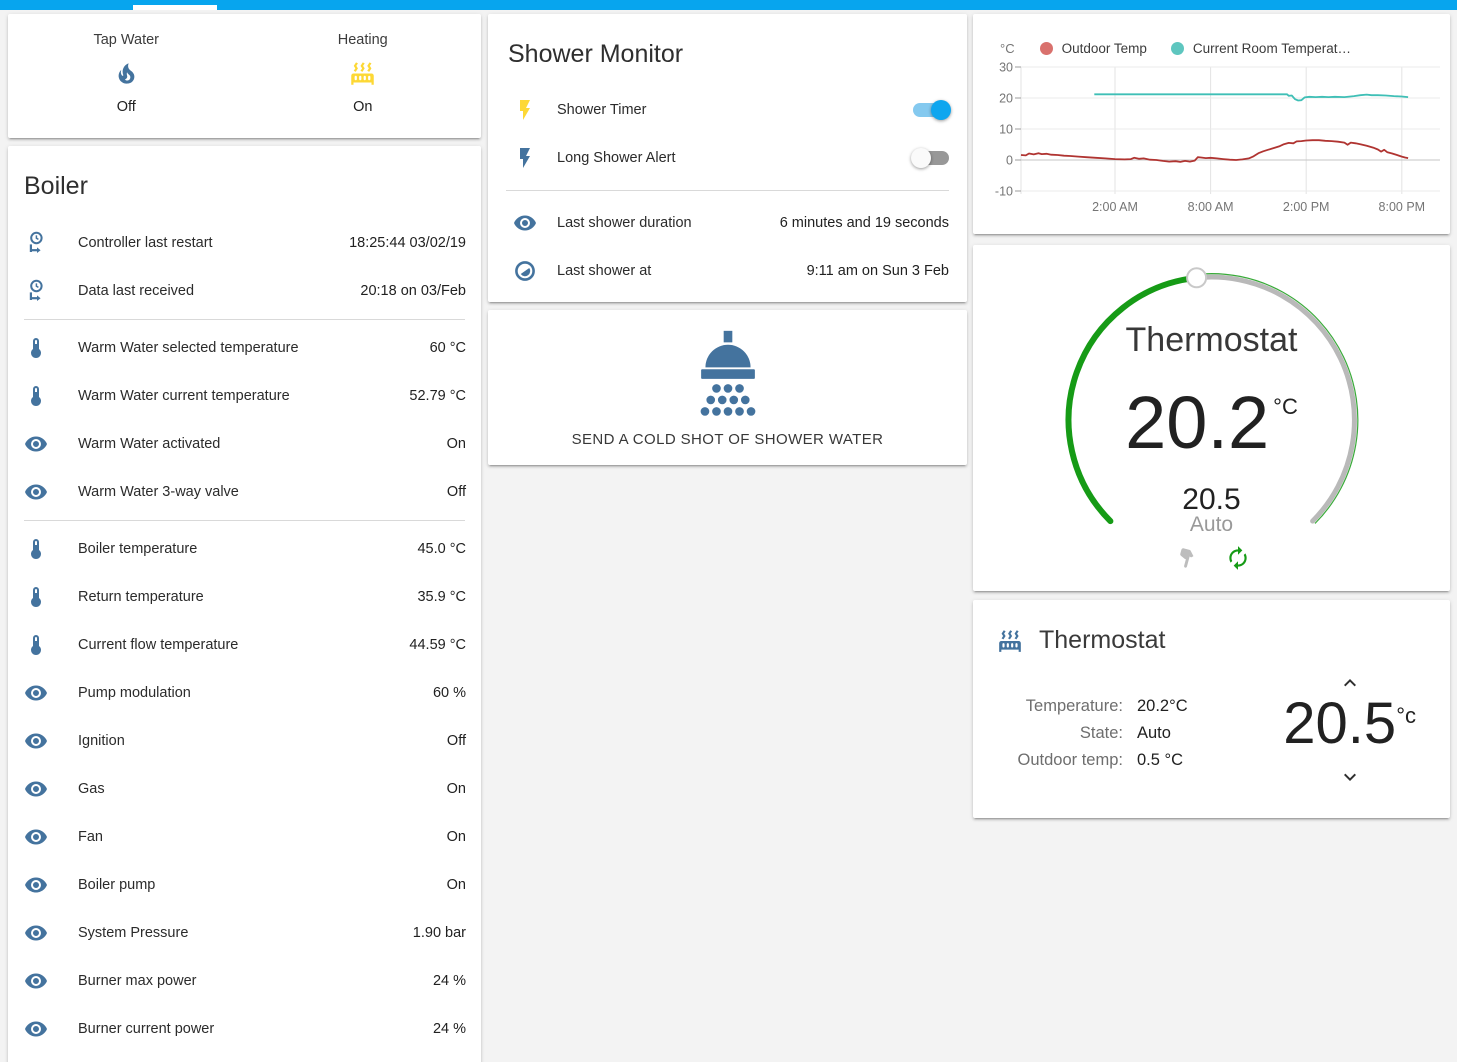 The height and width of the screenshot is (1062, 1457). Describe the element at coordinates (727, 439) in the screenshot. I see `cold-shot-button-label: SEND A COLD SHOT OF SHOWER WATER` at that location.